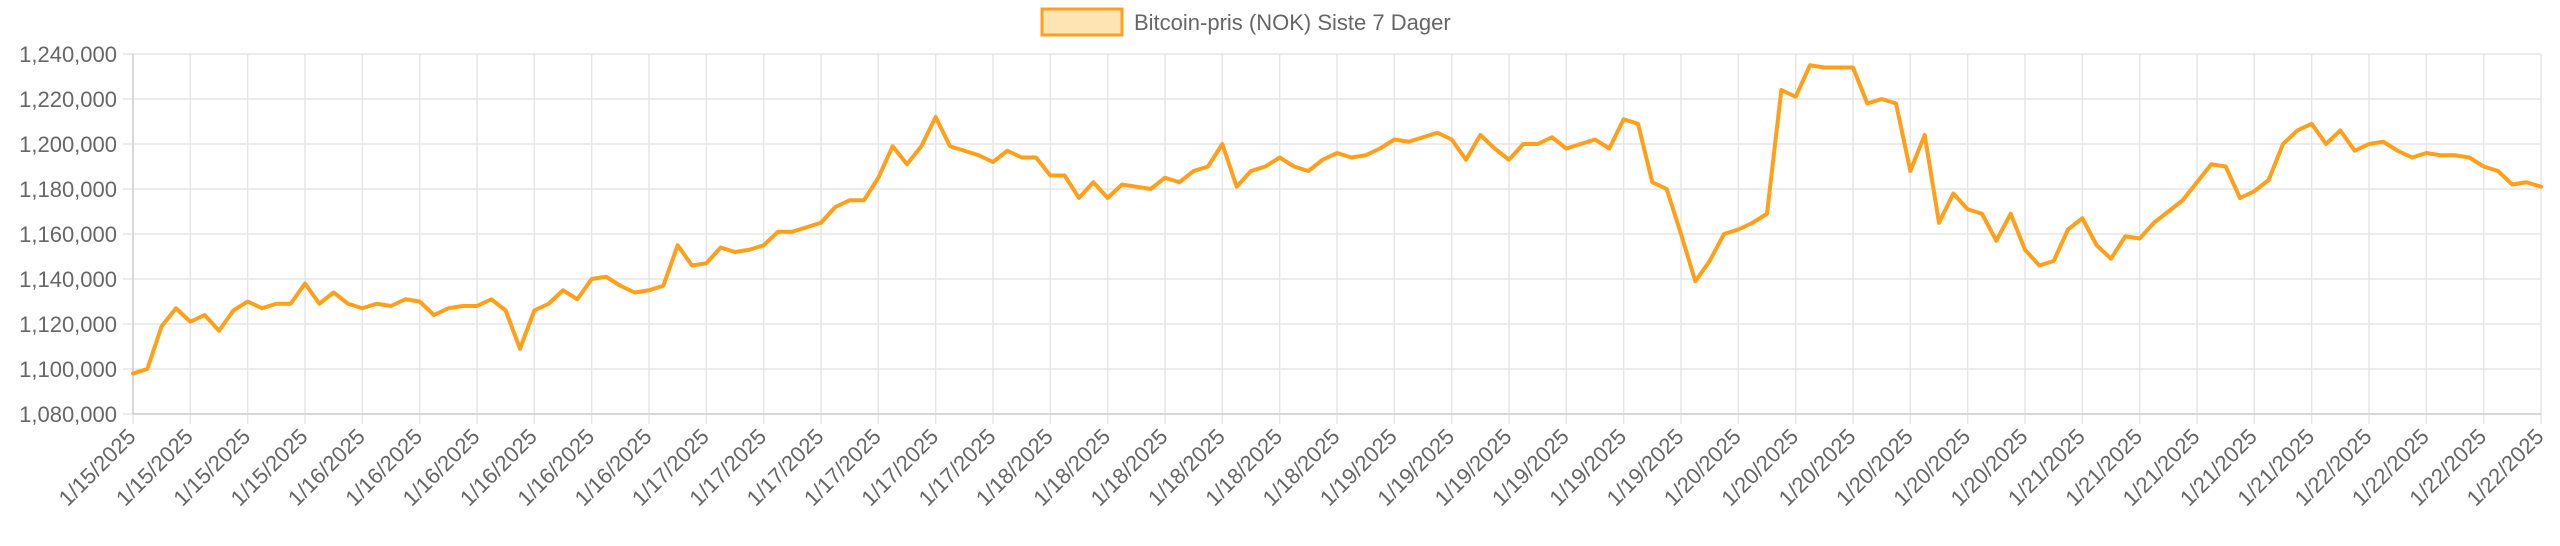 The image size is (2560, 546). I want to click on y-tick-label: 1,120,000, so click(68, 324).